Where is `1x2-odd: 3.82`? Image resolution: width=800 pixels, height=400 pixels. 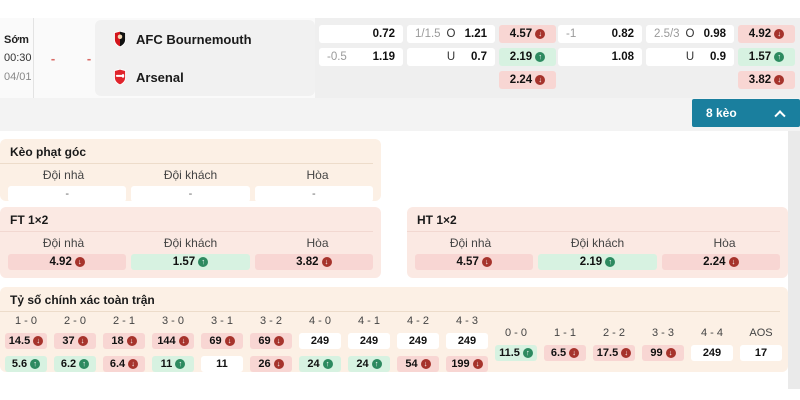 1x2-odd: 3.82 is located at coordinates (766, 80).